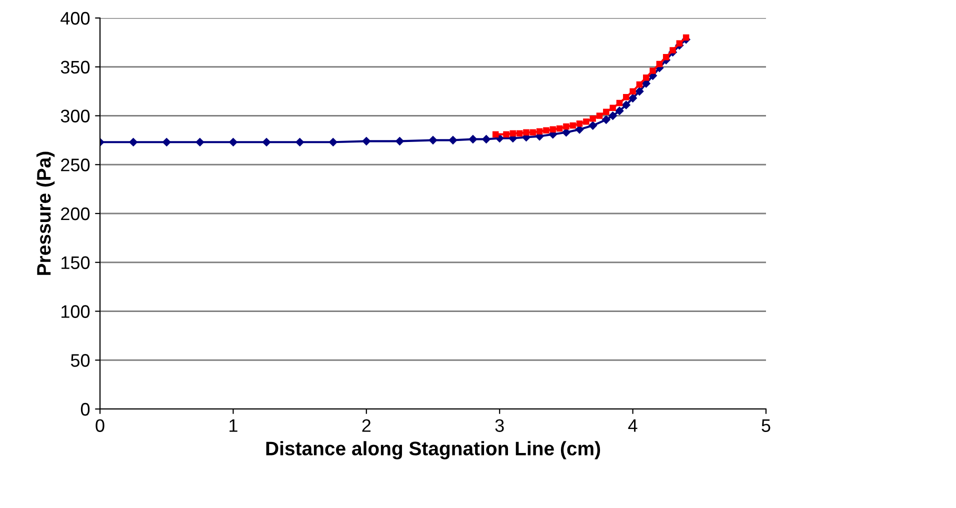 This screenshot has width=956, height=508. Describe the element at coordinates (75, 165) in the screenshot. I see `y-tick-label: 250` at that location.